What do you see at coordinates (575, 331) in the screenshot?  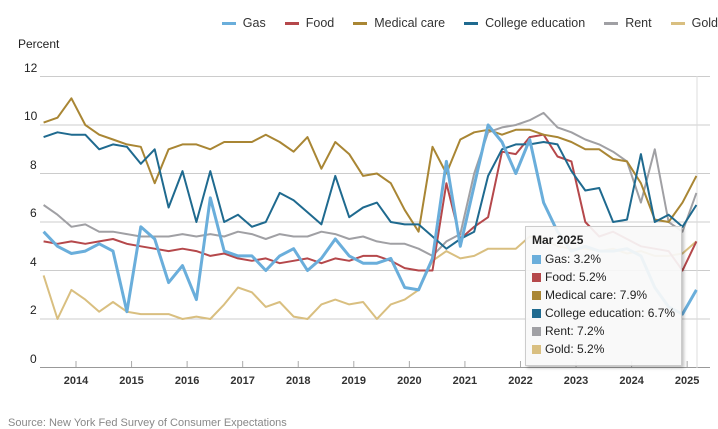 I see `tooltip-value: Rent: 7.2%` at bounding box center [575, 331].